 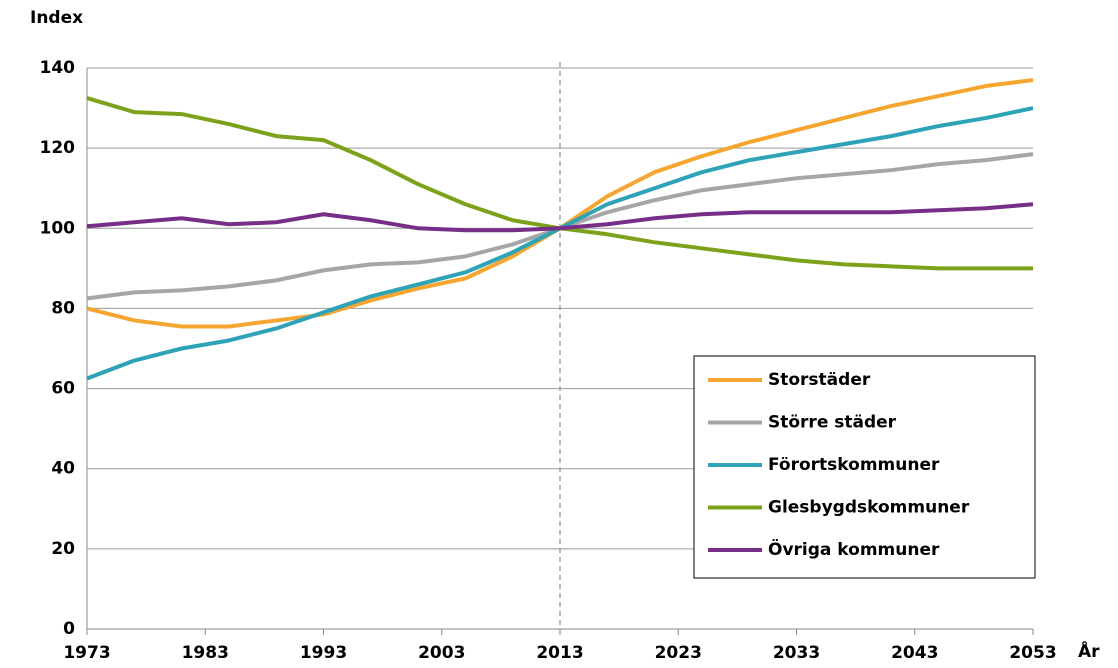 I want to click on legend-label: Förortskommuner, so click(x=854, y=465).